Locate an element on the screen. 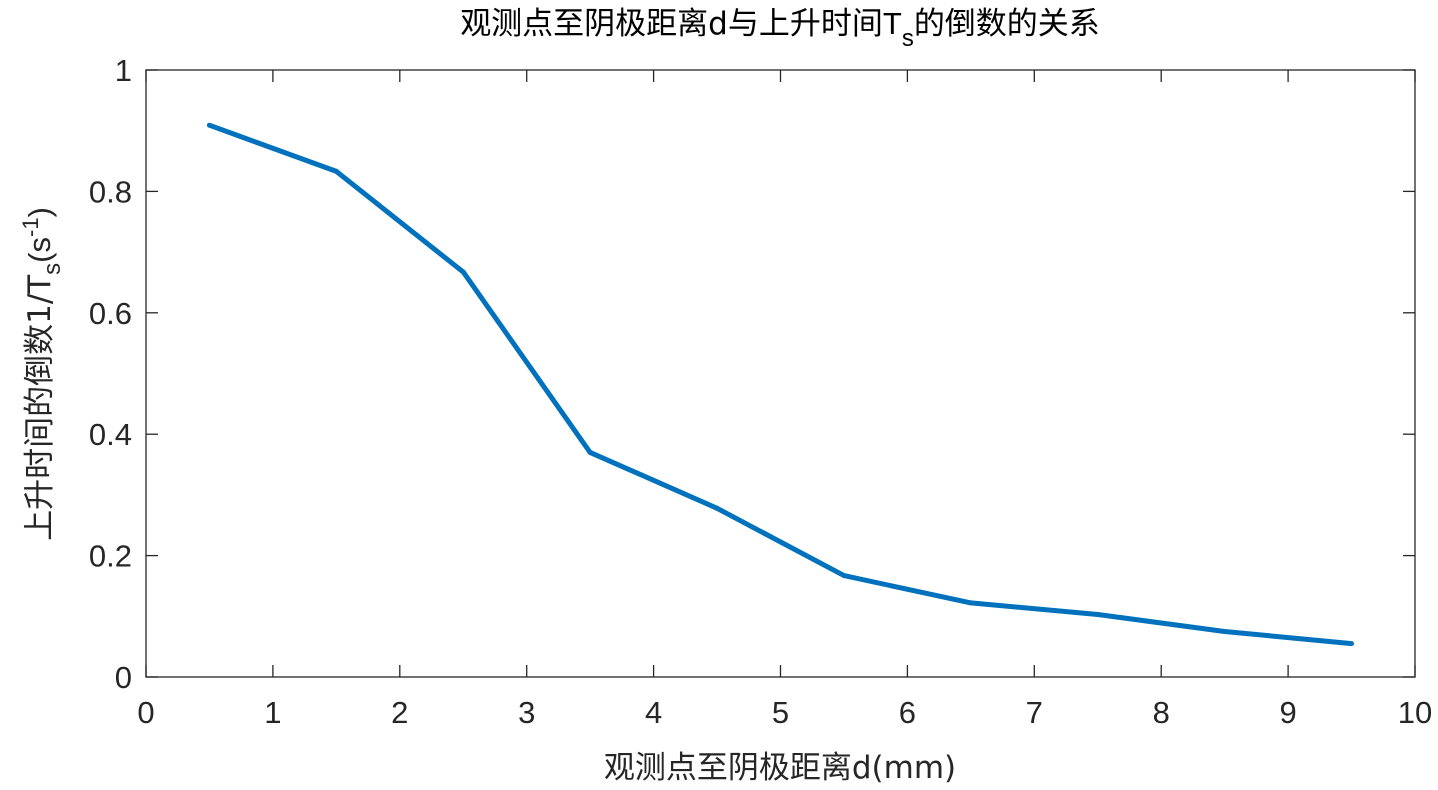 Image resolution: width=1438 pixels, height=790 pixels. y-tick-label: 0 is located at coordinates (123, 677).